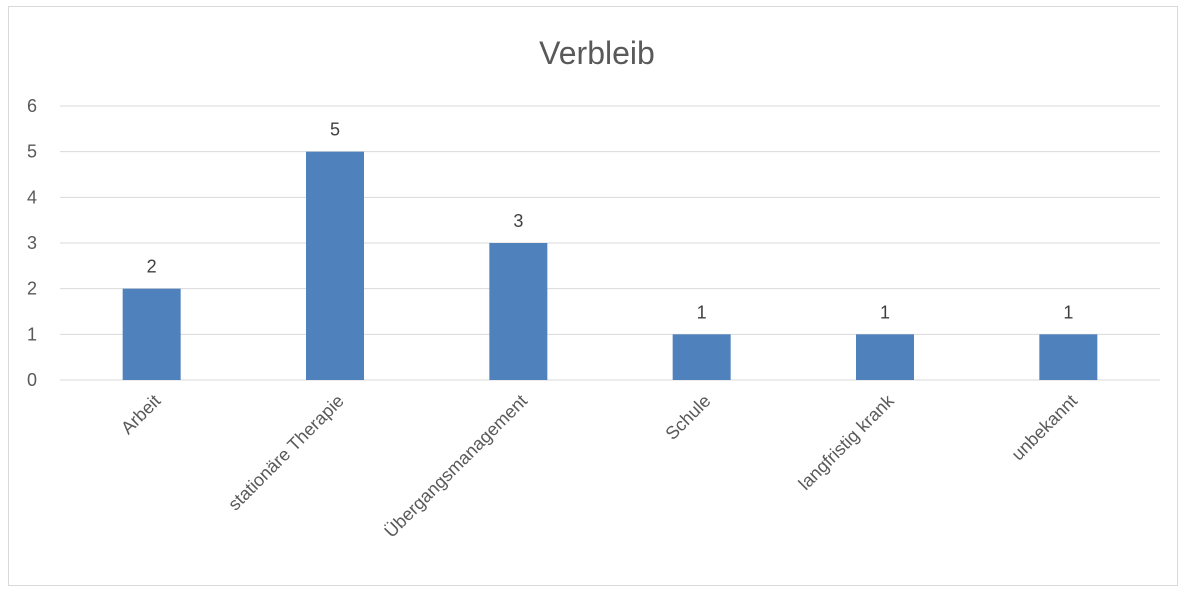 This screenshot has height=593, width=1187. Describe the element at coordinates (32, 380) in the screenshot. I see `y-tick-label: 0` at that location.